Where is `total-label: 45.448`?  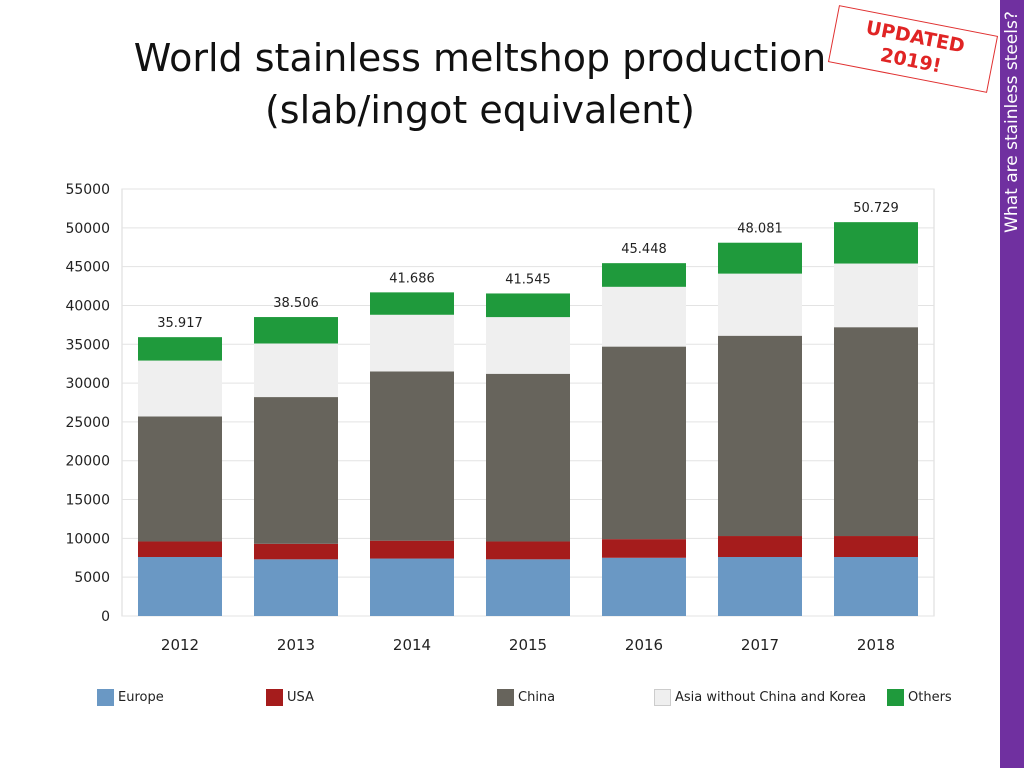 total-label: 45.448 is located at coordinates (644, 249).